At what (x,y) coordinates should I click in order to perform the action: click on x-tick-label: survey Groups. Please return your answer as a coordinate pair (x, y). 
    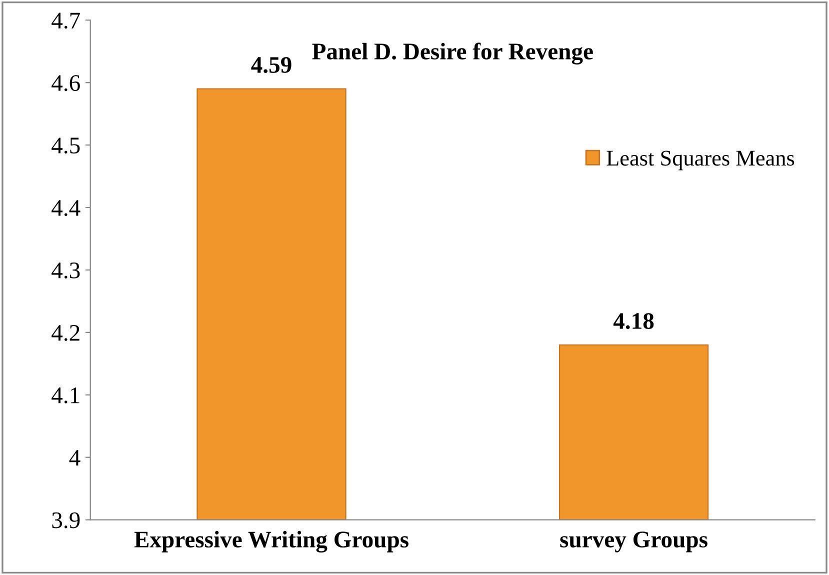
    Looking at the image, I should click on (634, 542).